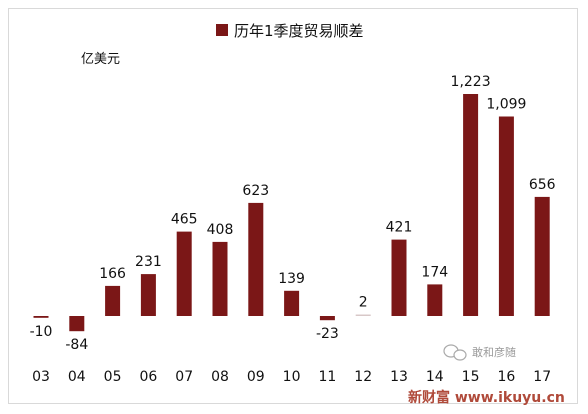 This screenshot has height=414, width=588. I want to click on data-label-05: 166, so click(112, 274).